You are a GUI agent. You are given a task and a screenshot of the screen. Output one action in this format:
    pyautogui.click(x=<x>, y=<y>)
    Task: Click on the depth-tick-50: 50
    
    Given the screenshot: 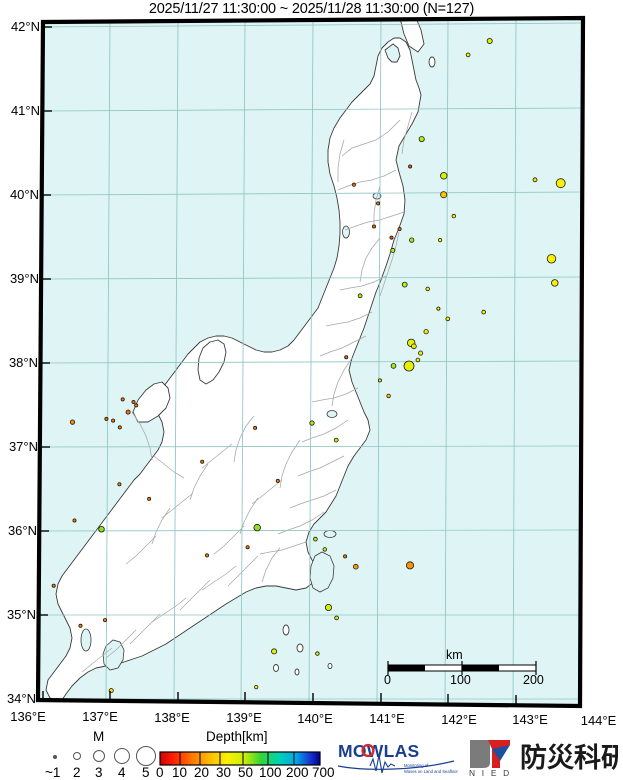 What is the action you would take?
    pyautogui.click(x=246, y=772)
    